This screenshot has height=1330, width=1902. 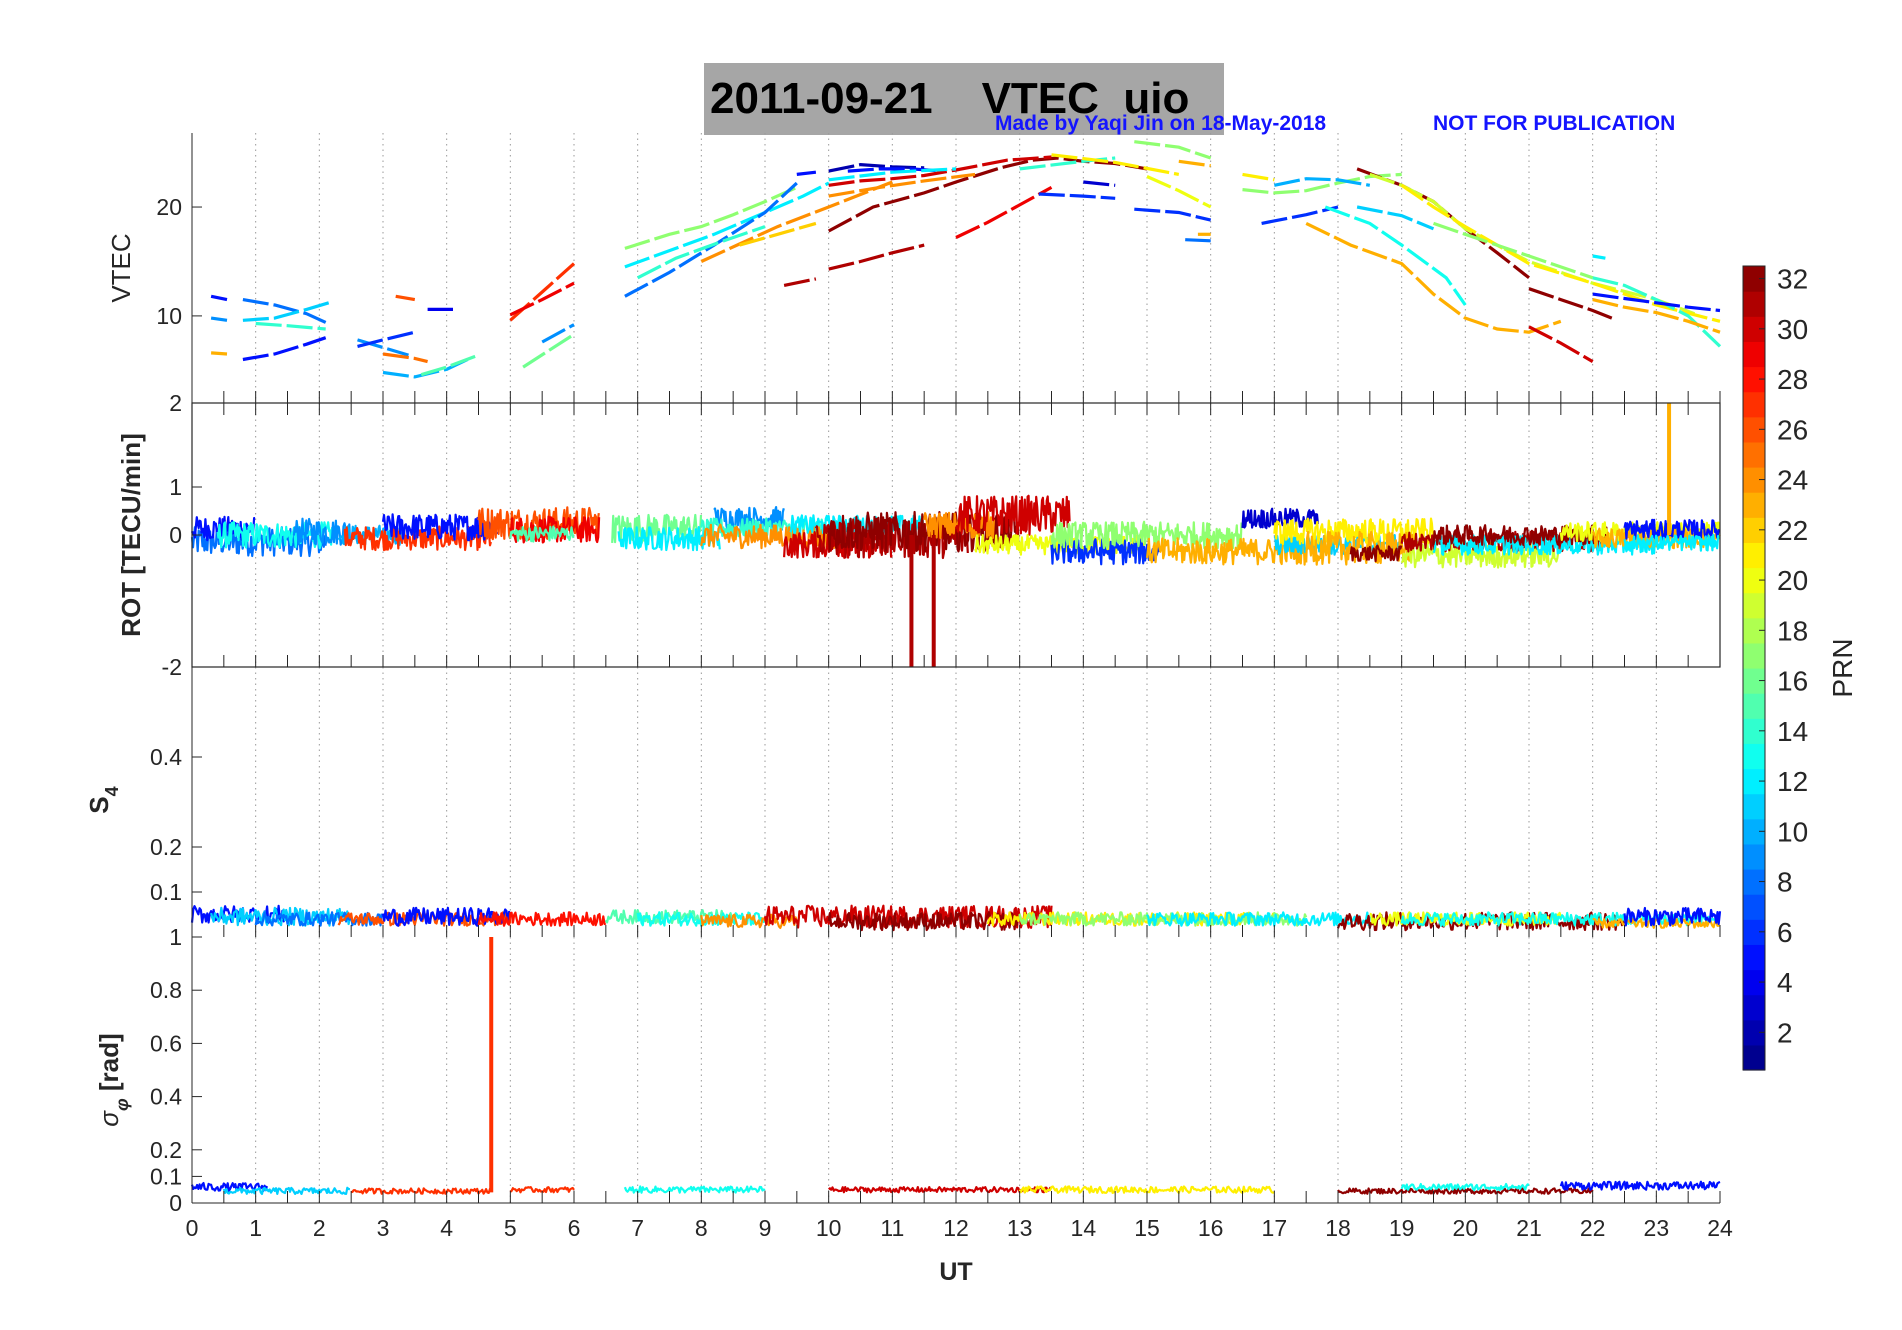 I want to click on colorbar-tick-label: 22, so click(x=1792, y=530).